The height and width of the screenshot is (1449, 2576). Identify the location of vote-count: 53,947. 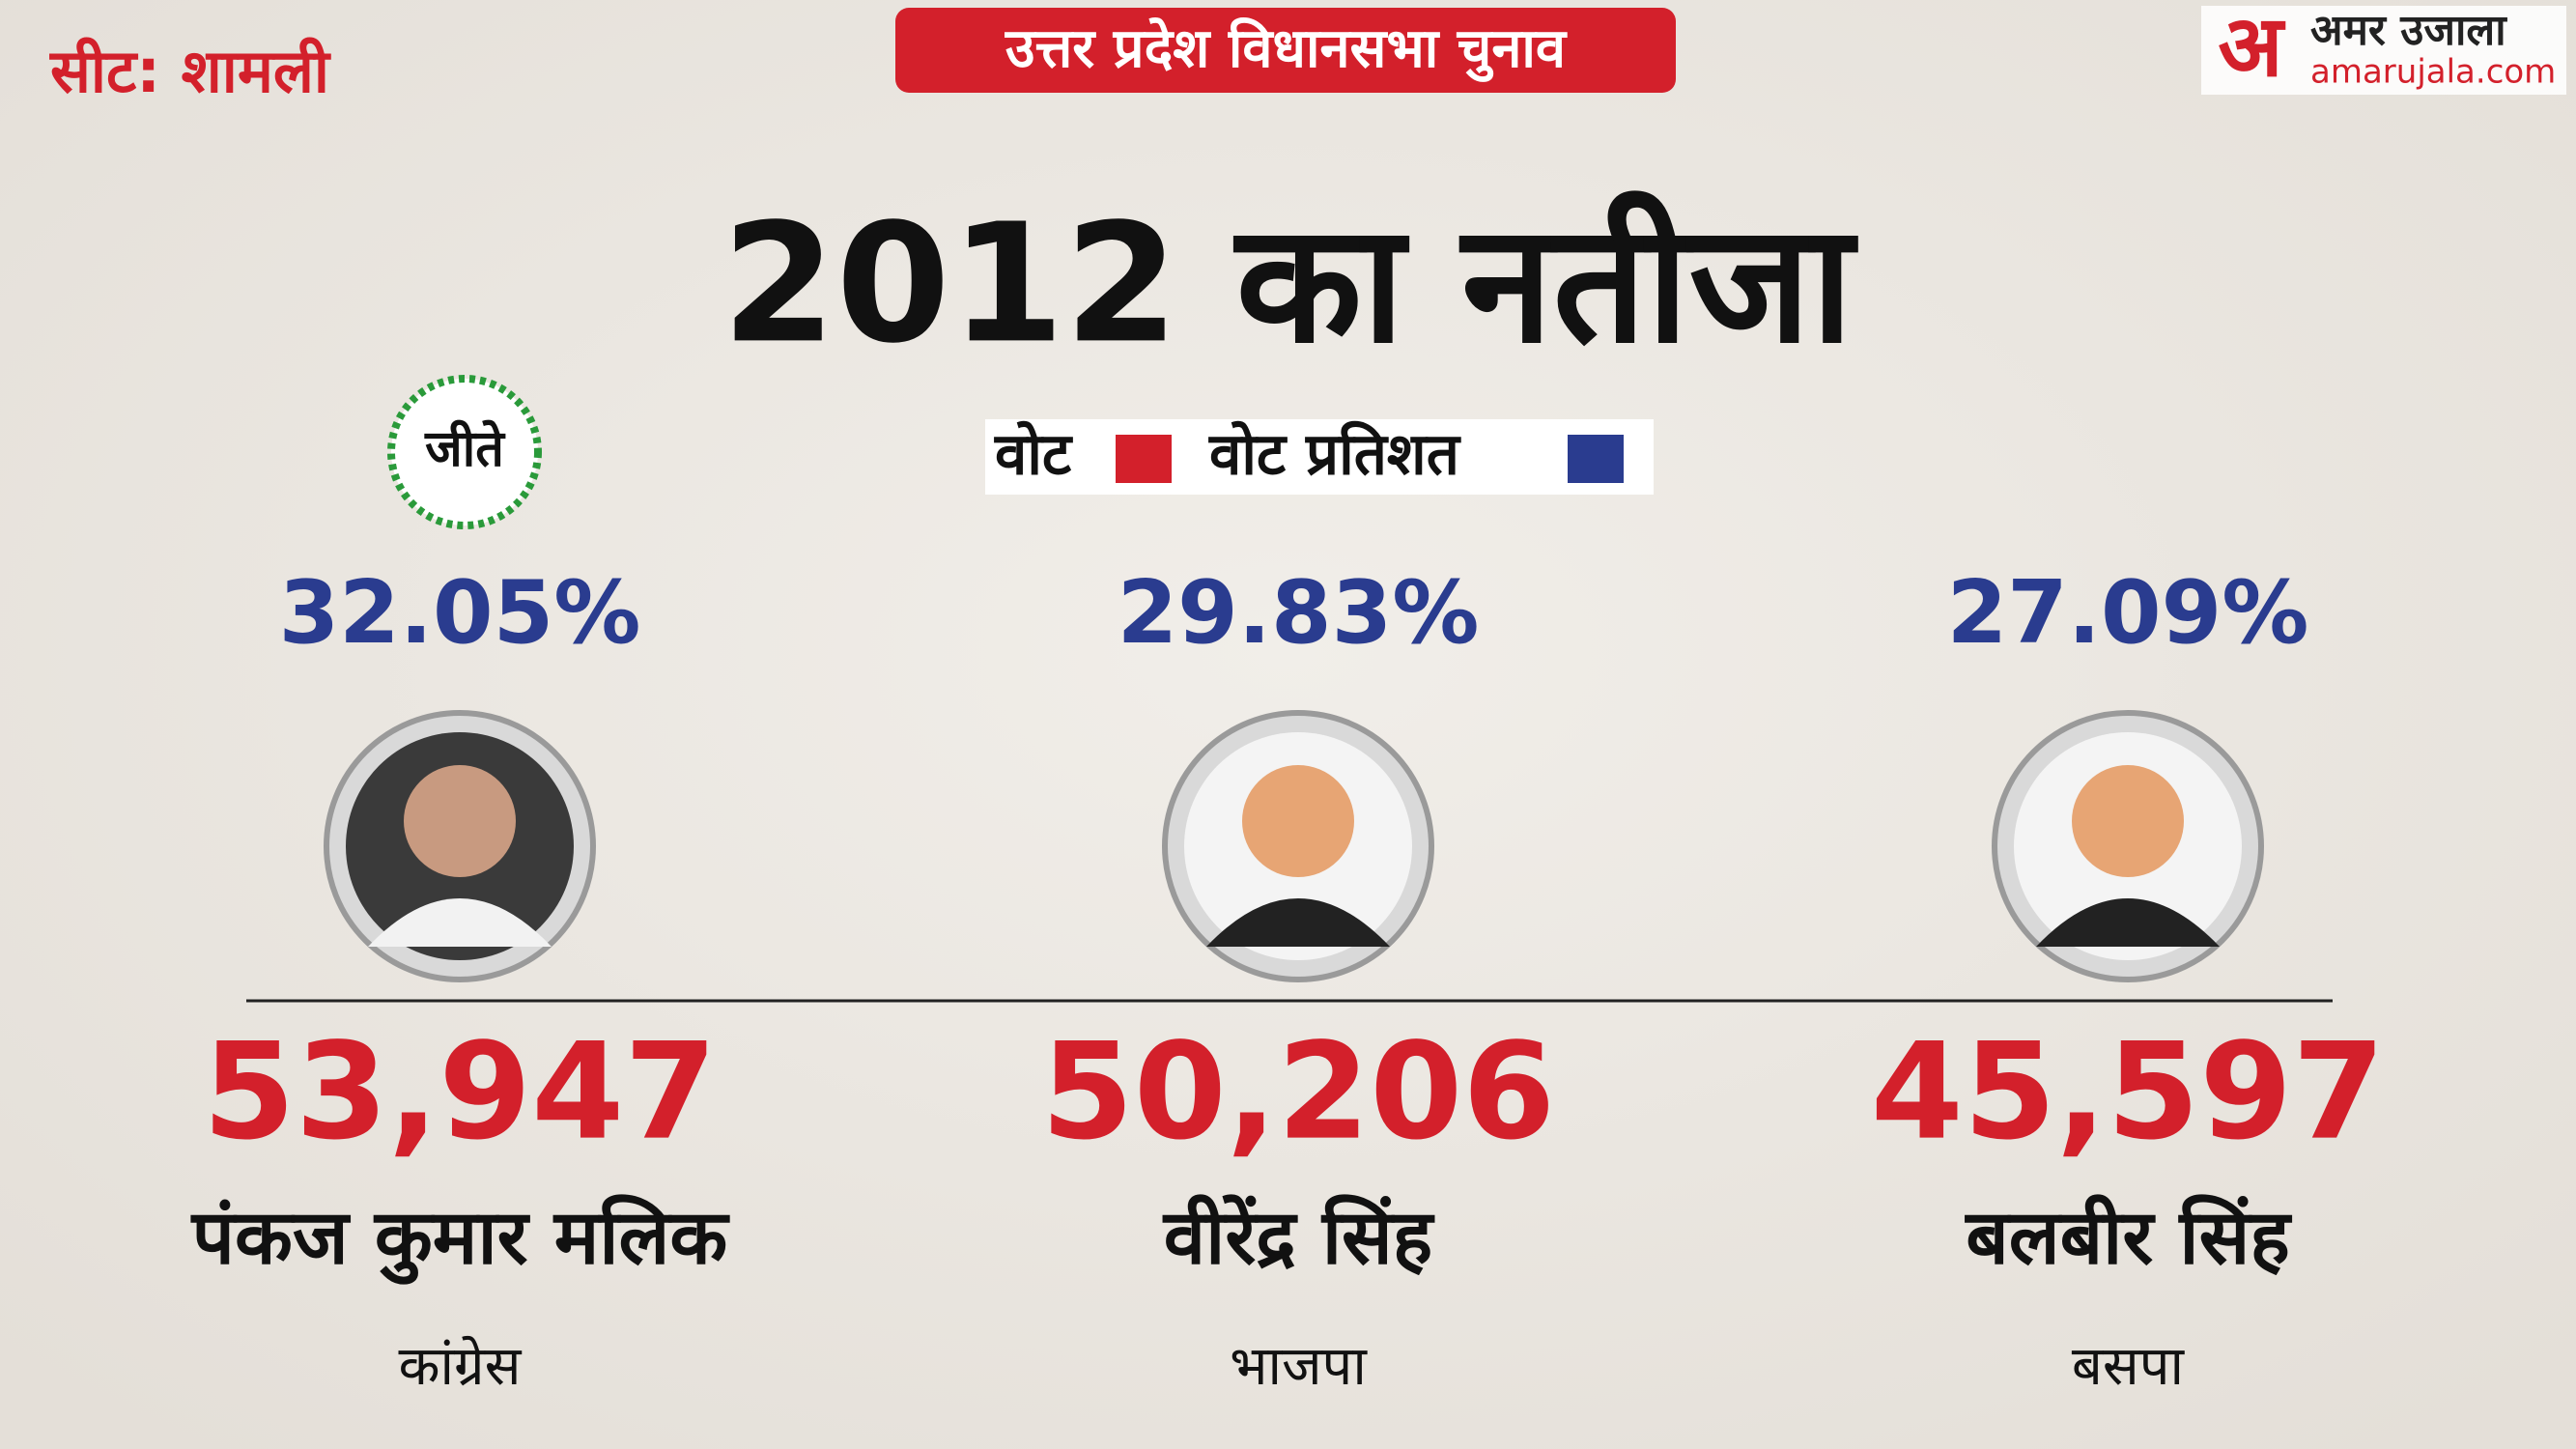
(460, 1092).